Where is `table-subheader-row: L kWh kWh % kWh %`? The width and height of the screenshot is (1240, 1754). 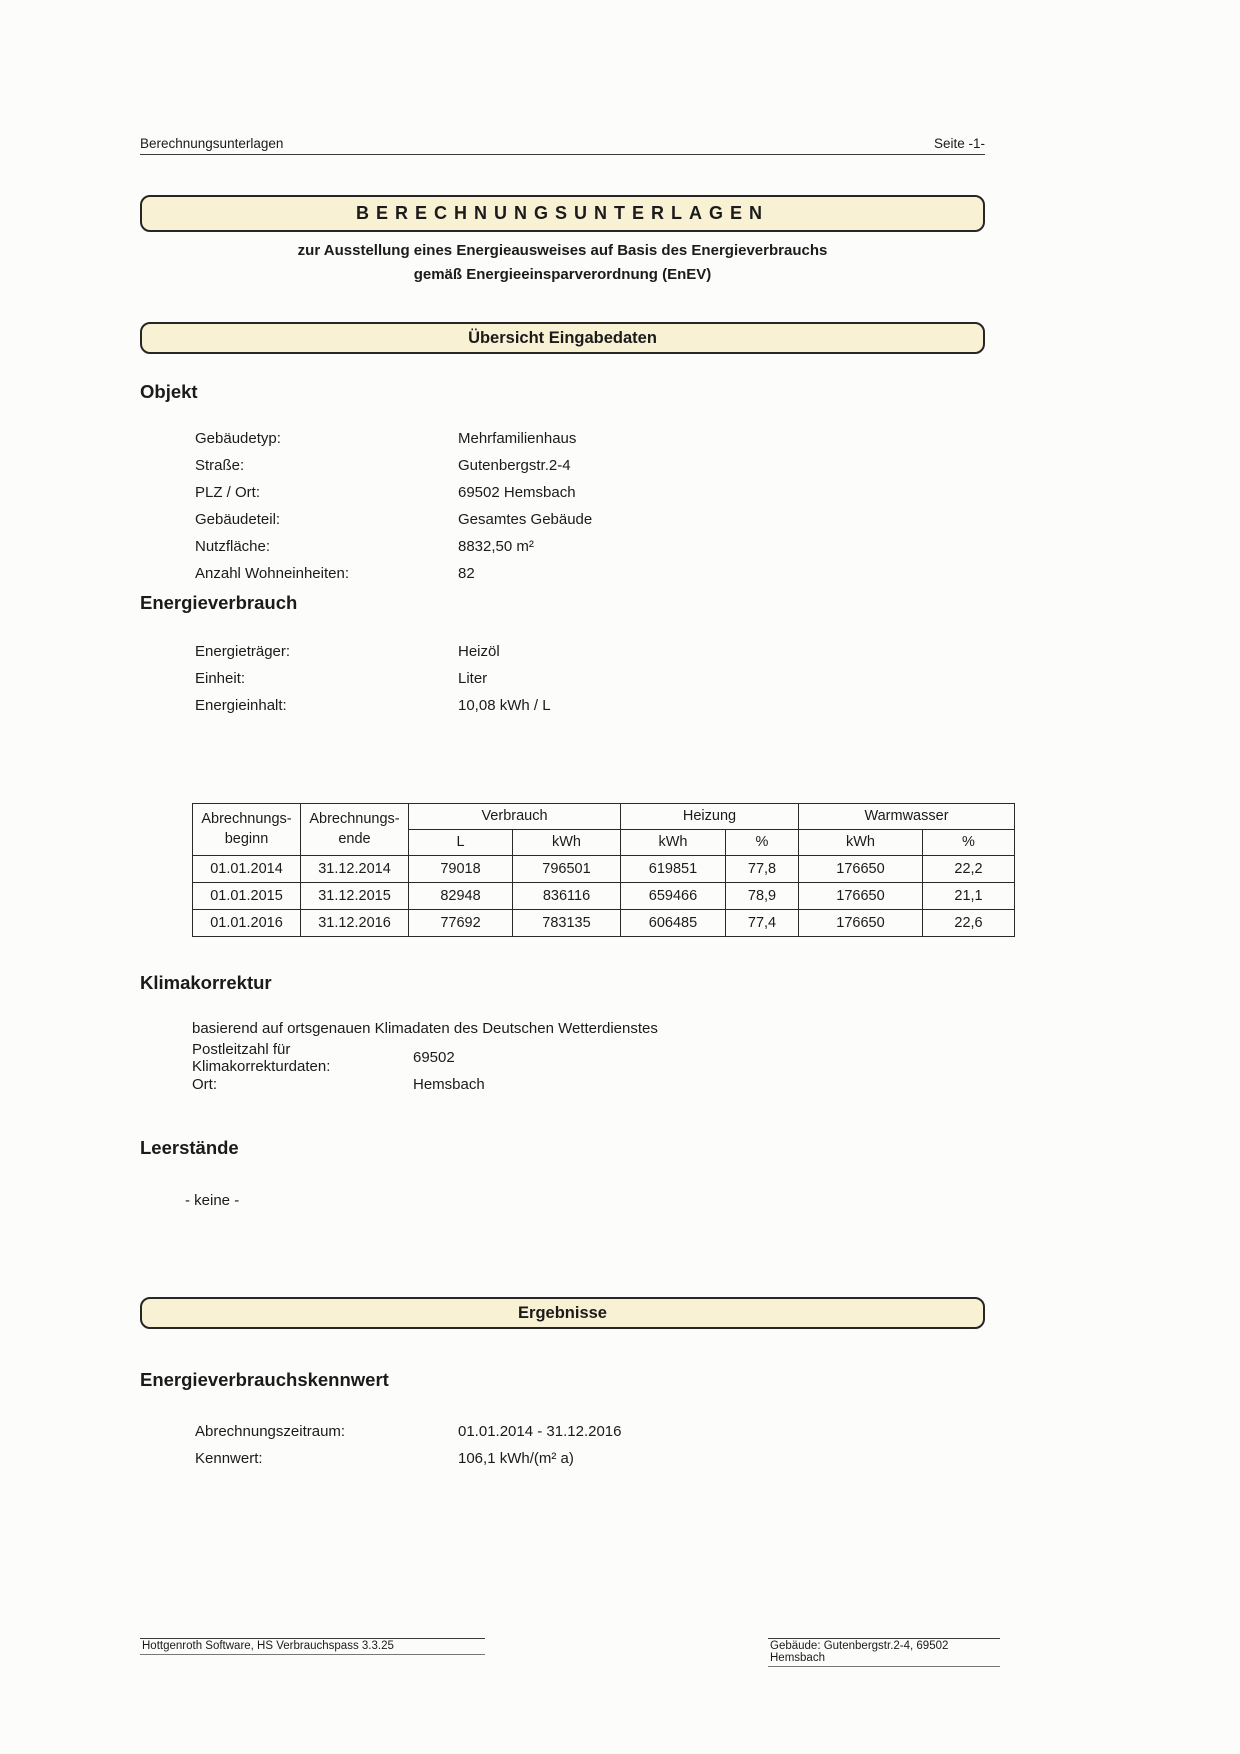
table-subheader-row: L kWh kWh % kWh % is located at coordinates (604, 842).